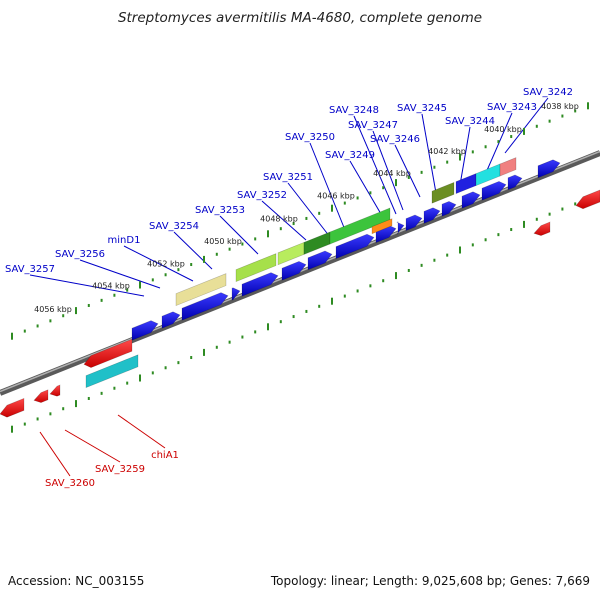  Describe the element at coordinates (336, 196) in the screenshot. I see `kbp-label: 4046 kbp` at that location.